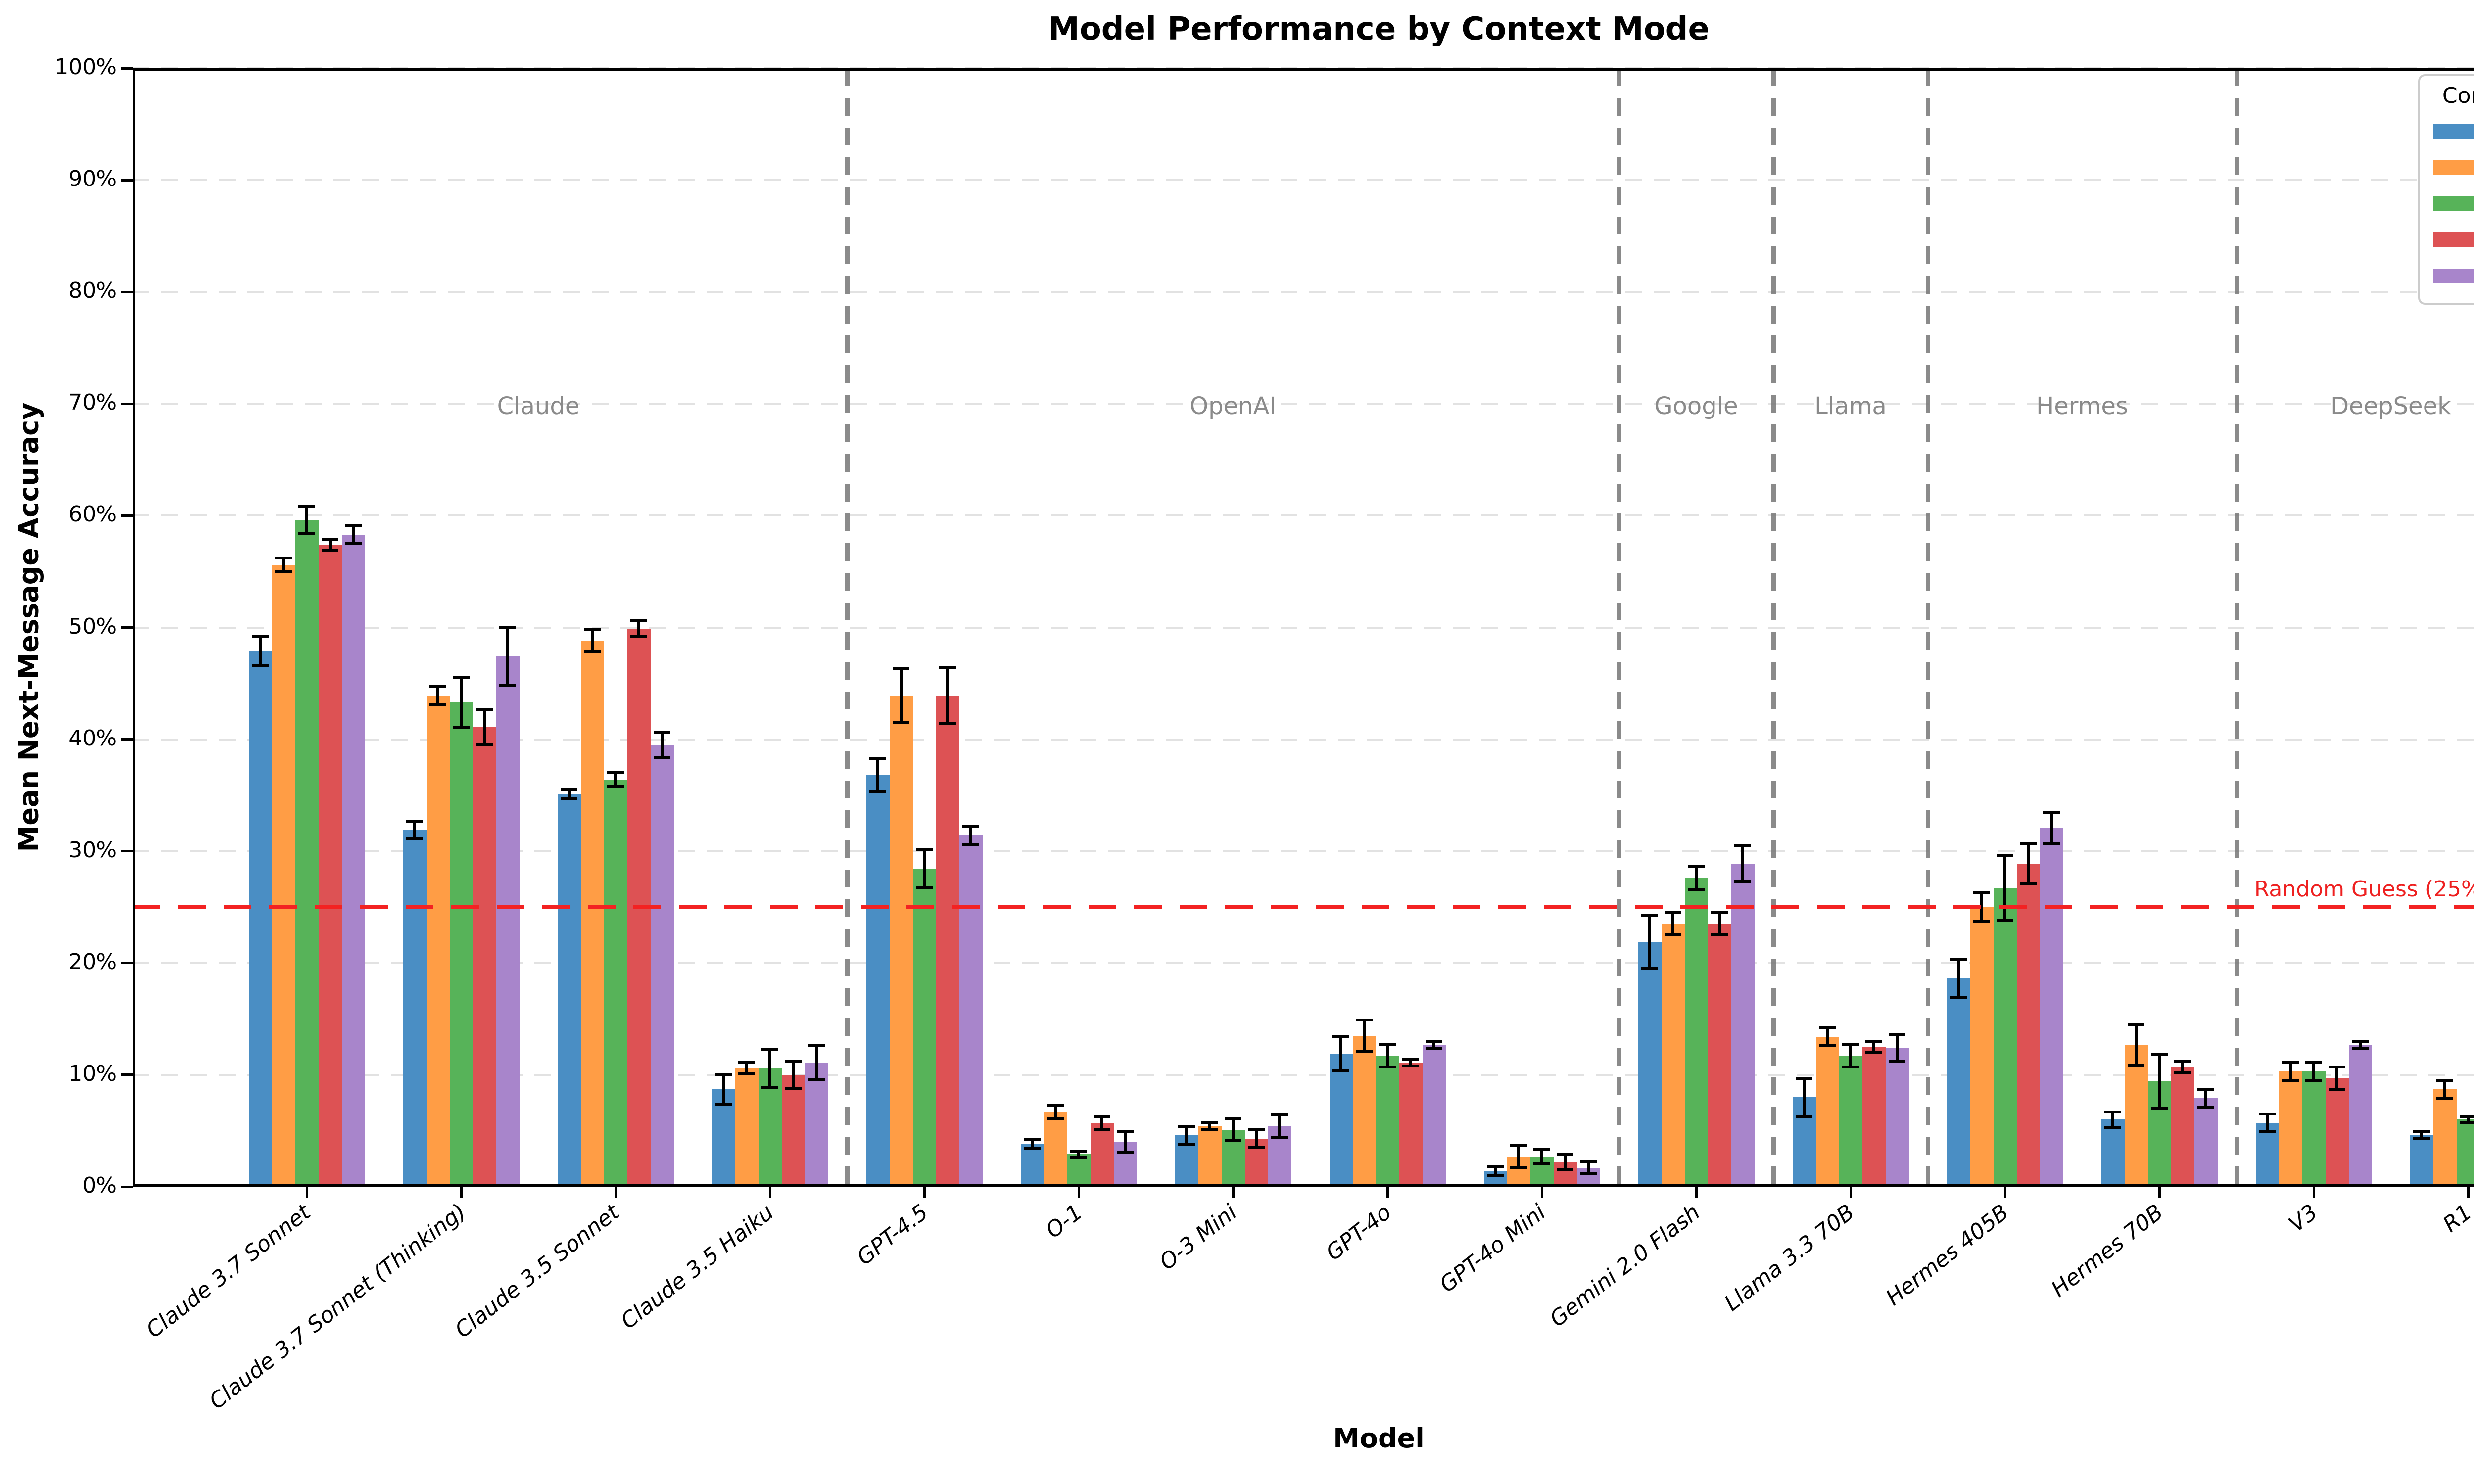 Image resolution: width=2474 pixels, height=1484 pixels. I want to click on bar-Llama 3.3 70B-100 Raw, so click(1874, 1117).